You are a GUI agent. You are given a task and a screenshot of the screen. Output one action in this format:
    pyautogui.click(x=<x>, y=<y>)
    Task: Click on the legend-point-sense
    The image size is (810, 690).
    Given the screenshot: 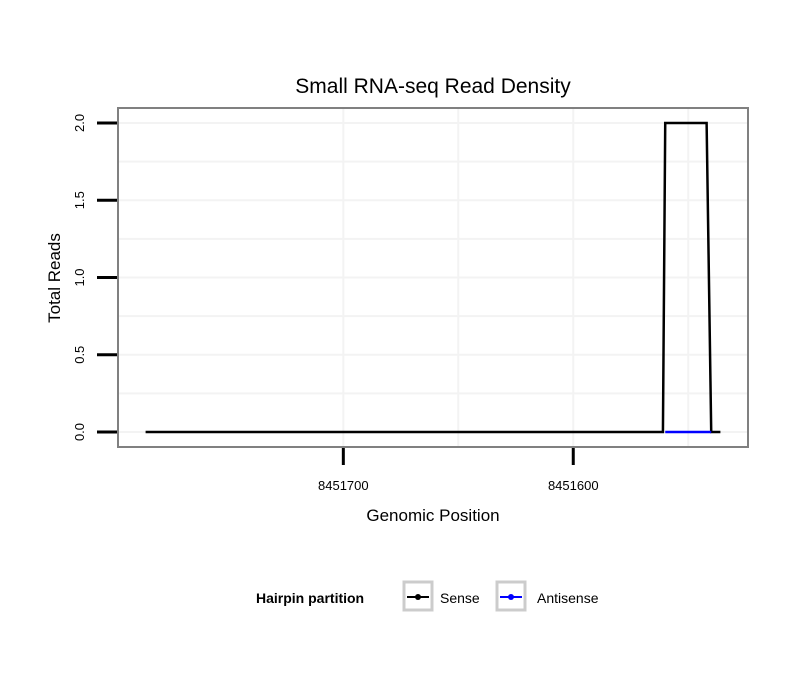 What is the action you would take?
    pyautogui.click(x=418, y=597)
    